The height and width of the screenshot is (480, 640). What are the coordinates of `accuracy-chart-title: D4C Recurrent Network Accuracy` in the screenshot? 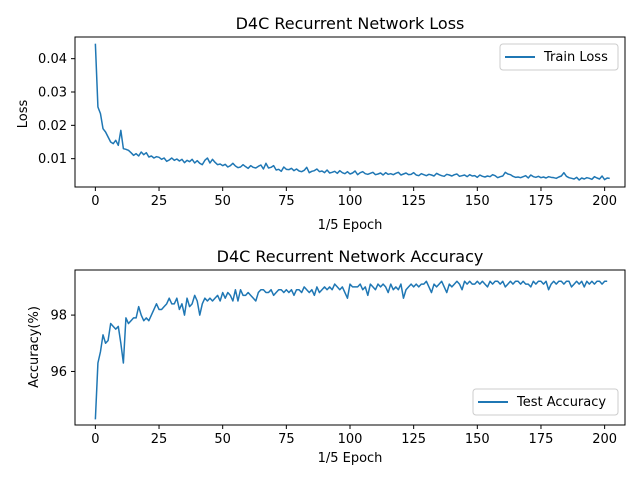 It's located at (350, 256).